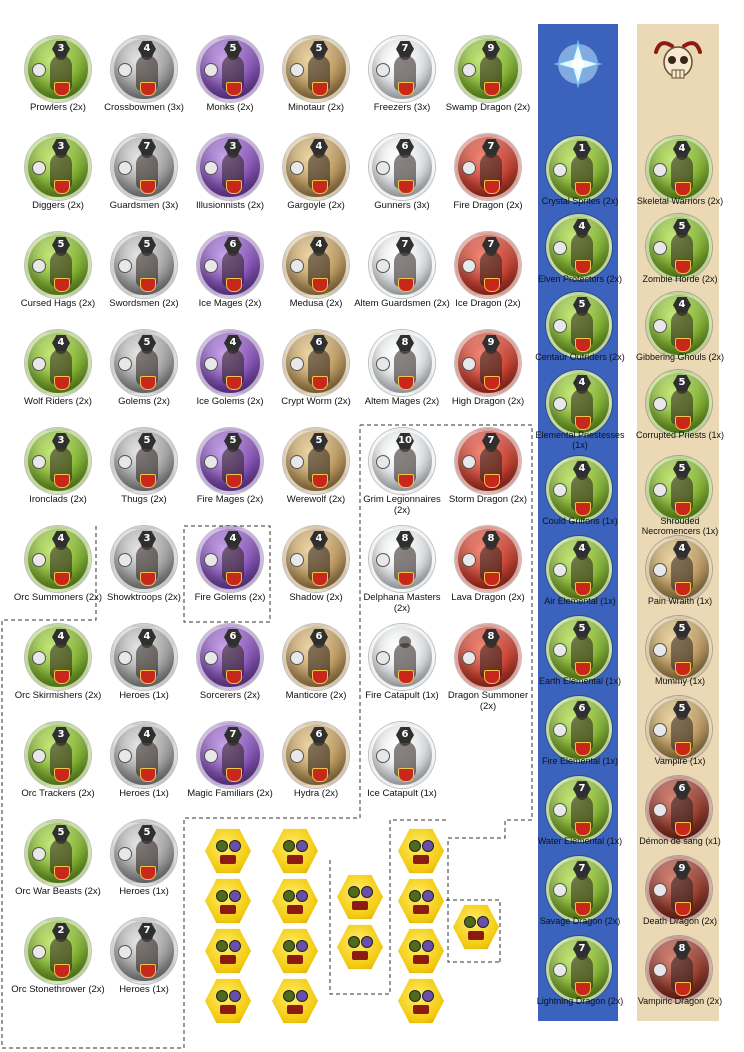 This screenshot has width=744, height=1052. I want to click on unit-fire-mages: 5 Fire Mages (2x), so click(230, 477).